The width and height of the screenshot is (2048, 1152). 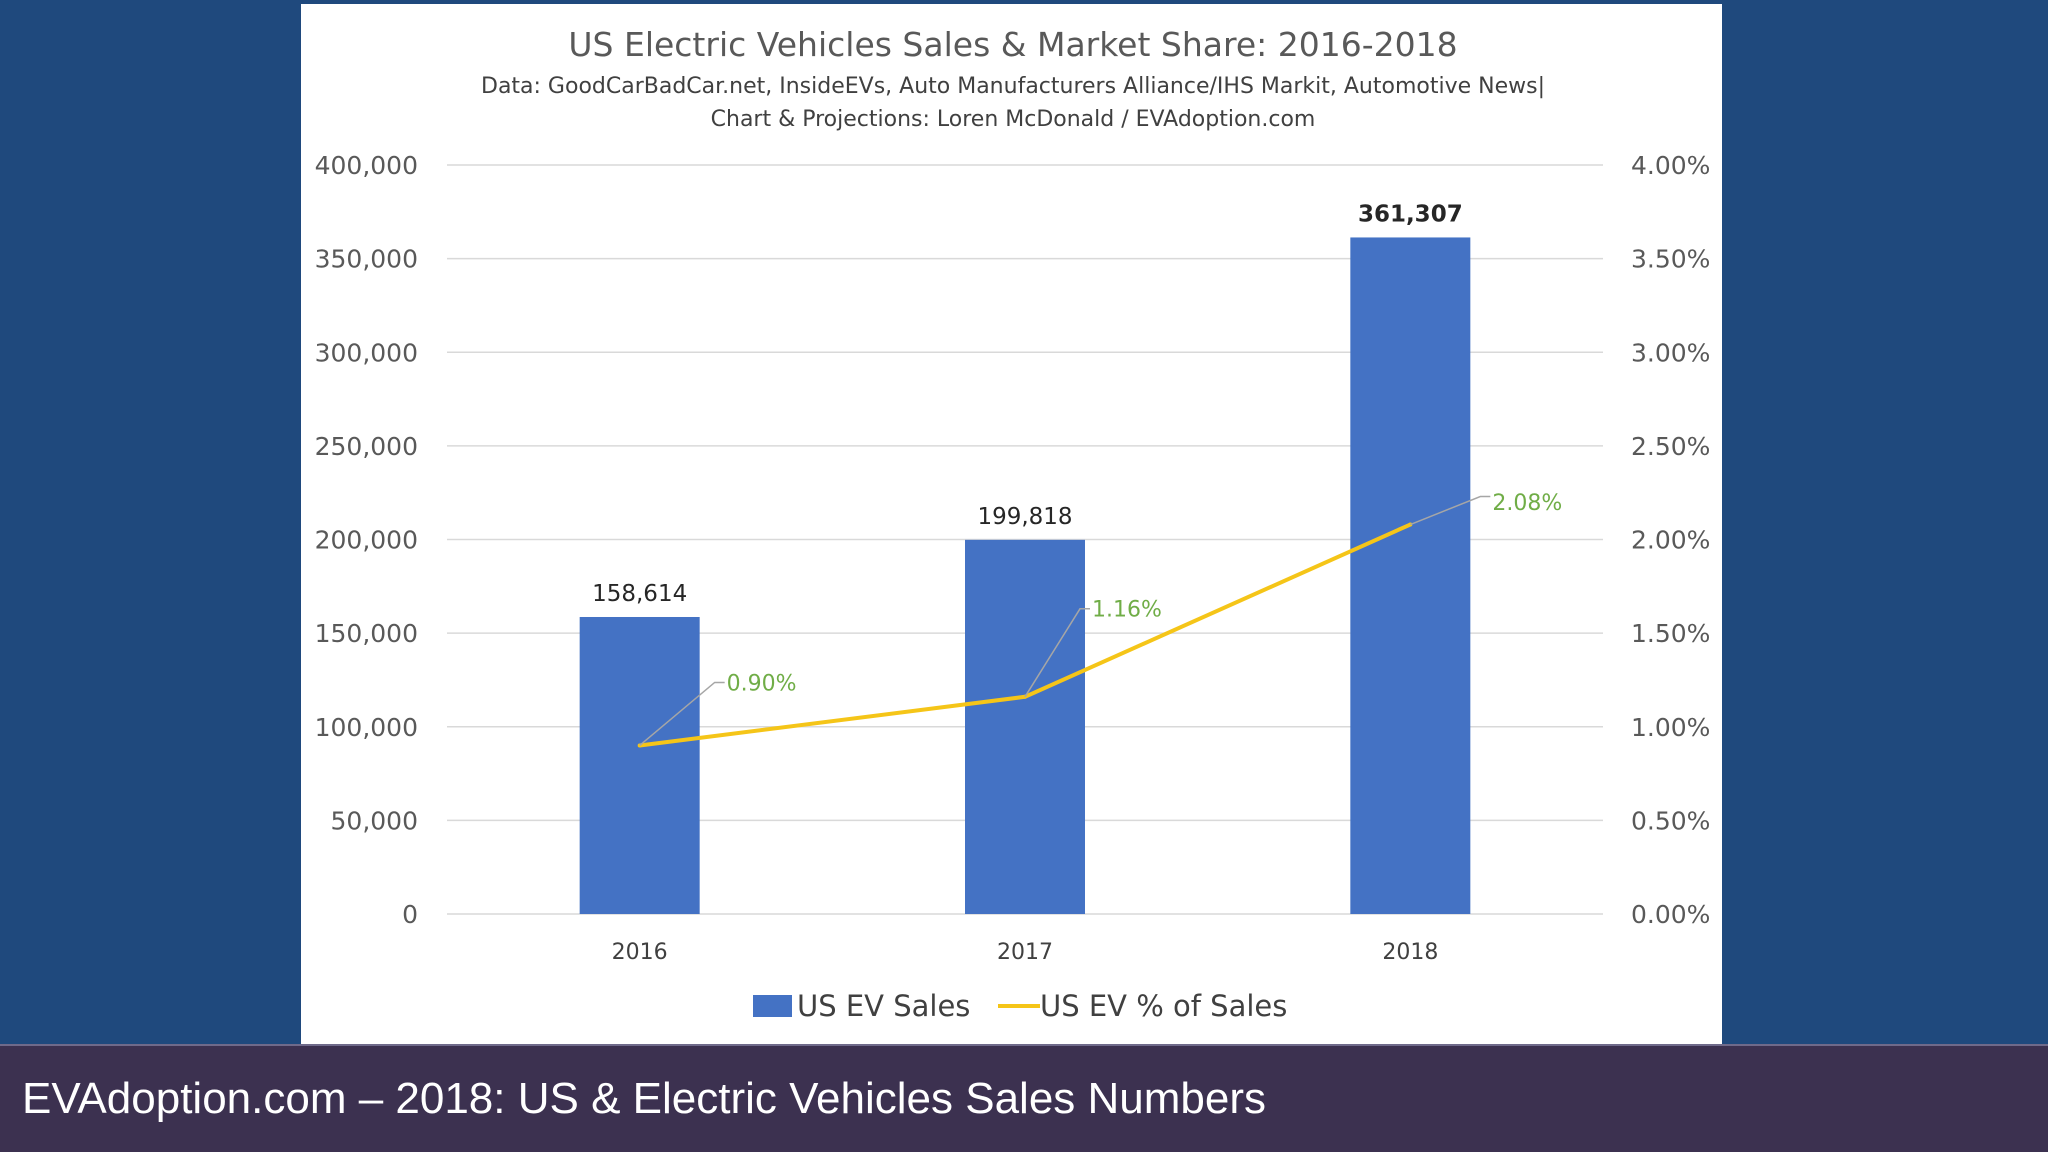 I want to click on line-value-label: 1.16%, so click(x=1127, y=610).